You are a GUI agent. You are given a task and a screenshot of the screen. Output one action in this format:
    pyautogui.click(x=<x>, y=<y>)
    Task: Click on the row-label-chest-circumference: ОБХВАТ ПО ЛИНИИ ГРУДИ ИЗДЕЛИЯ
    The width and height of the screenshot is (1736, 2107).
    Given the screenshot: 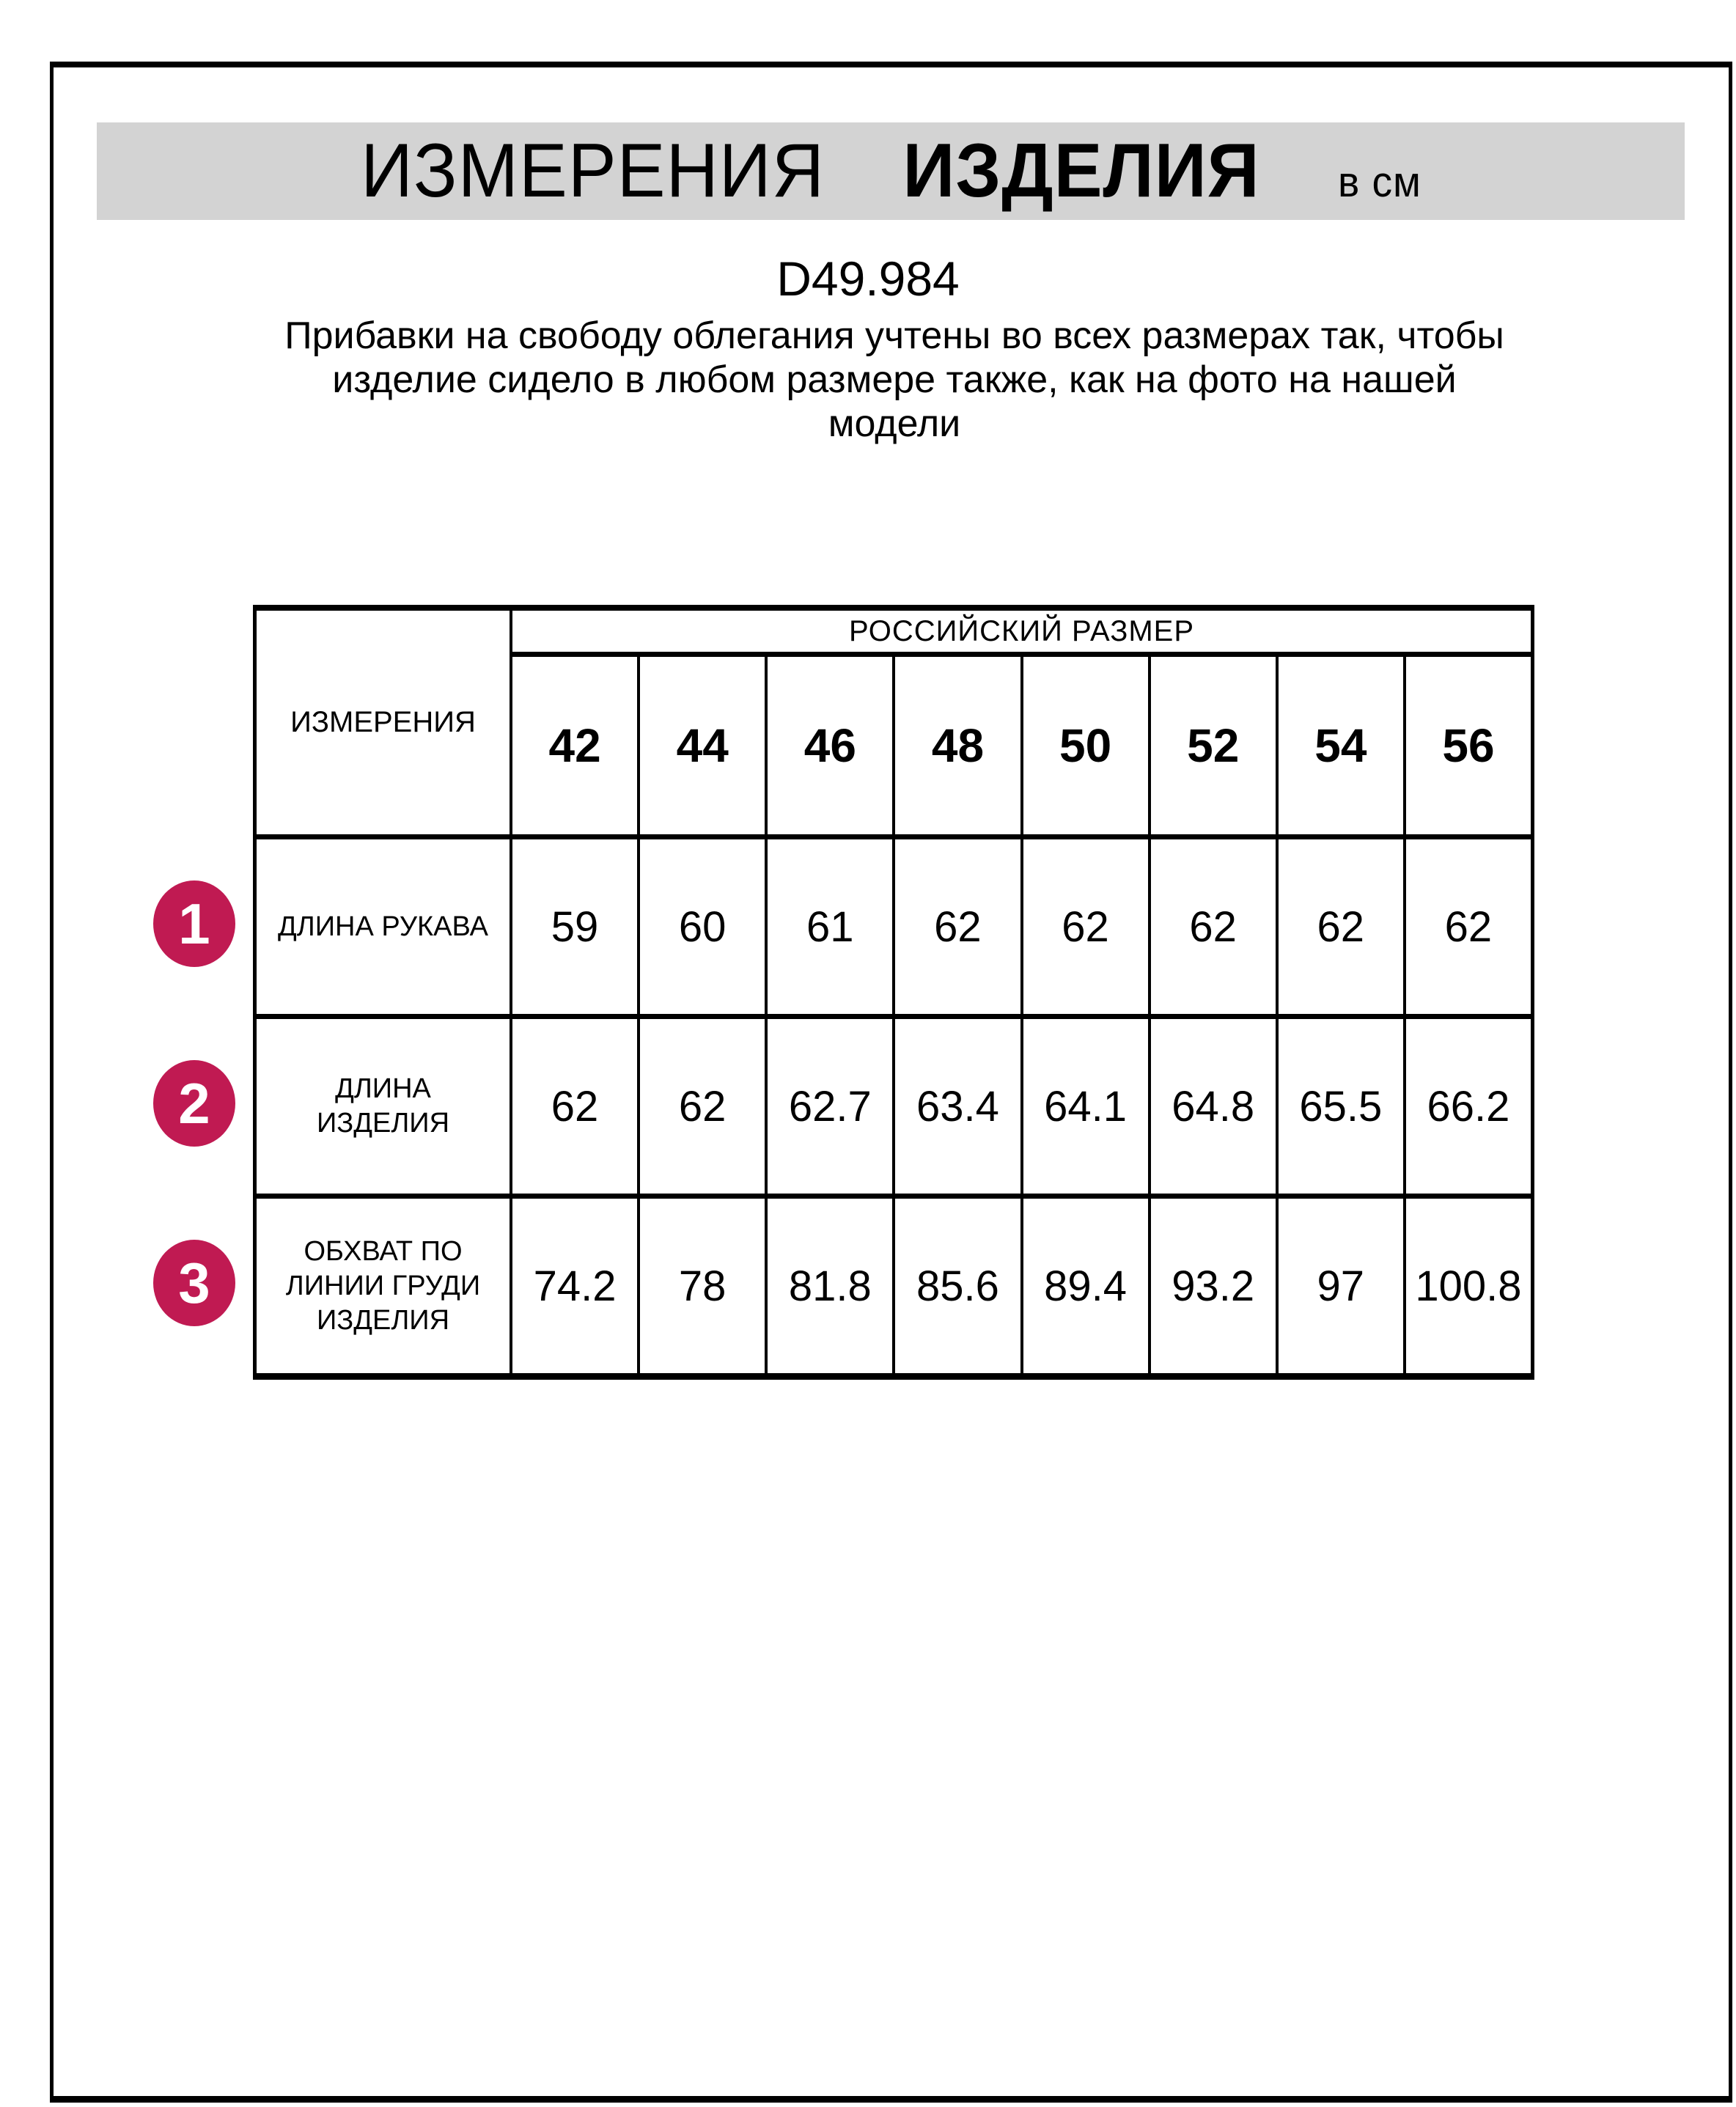 What is the action you would take?
    pyautogui.click(x=383, y=1283)
    